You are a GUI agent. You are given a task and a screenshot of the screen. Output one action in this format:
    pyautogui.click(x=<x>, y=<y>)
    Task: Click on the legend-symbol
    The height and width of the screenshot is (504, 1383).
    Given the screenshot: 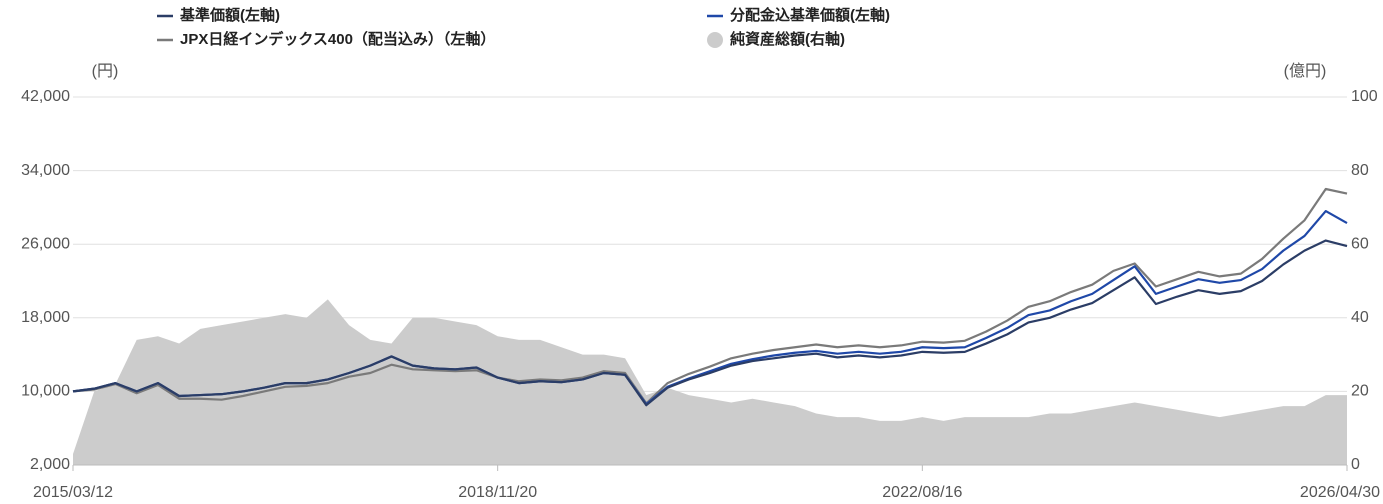 What is the action you would take?
    pyautogui.click(x=715, y=40)
    